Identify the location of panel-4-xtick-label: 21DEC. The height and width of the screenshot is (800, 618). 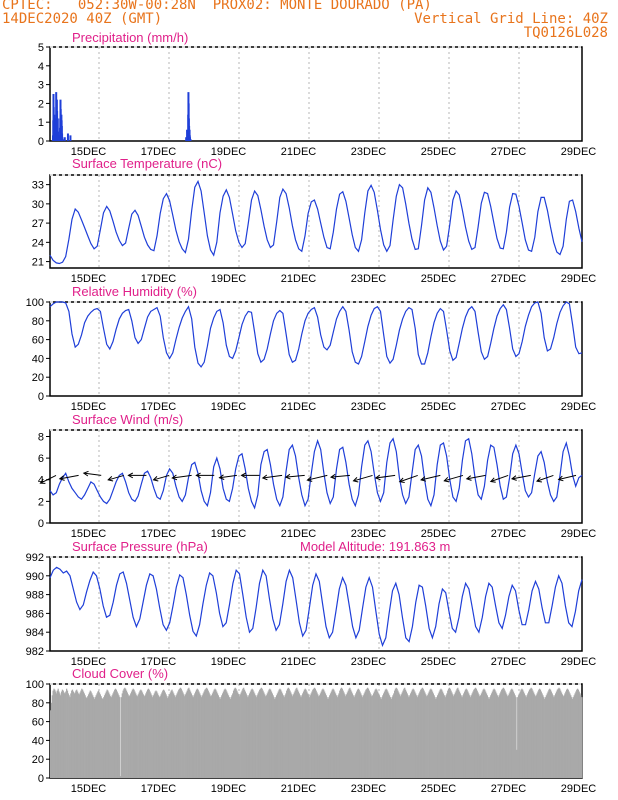
(299, 662).